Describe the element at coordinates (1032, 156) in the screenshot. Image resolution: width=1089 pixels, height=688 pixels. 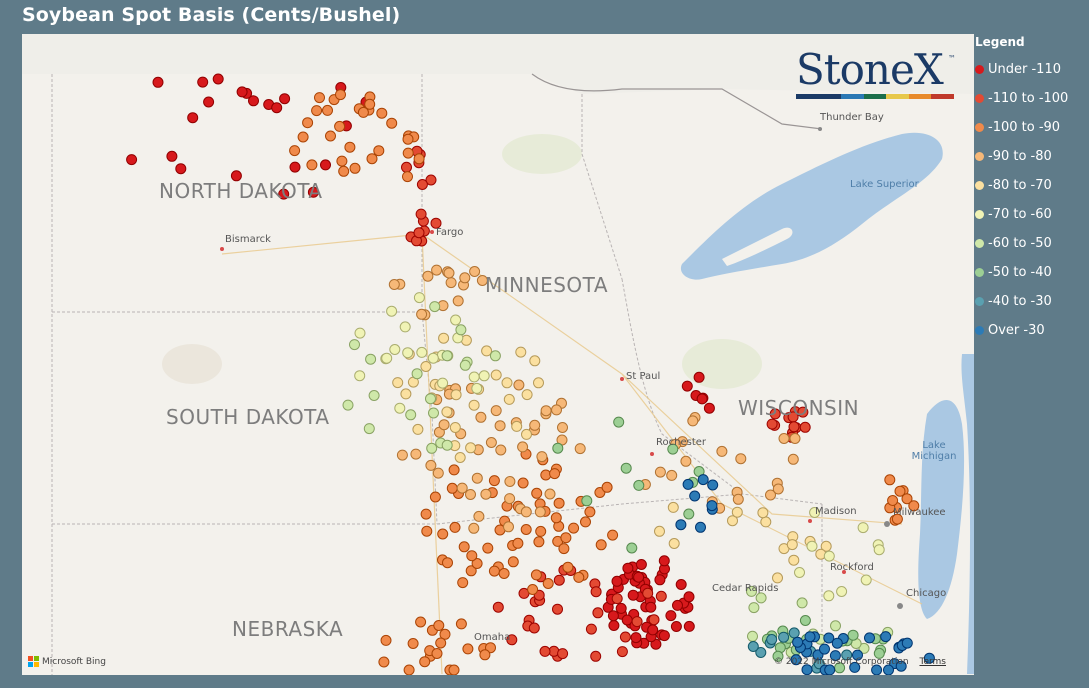
I see `legend-item: -90 to -80` at that location.